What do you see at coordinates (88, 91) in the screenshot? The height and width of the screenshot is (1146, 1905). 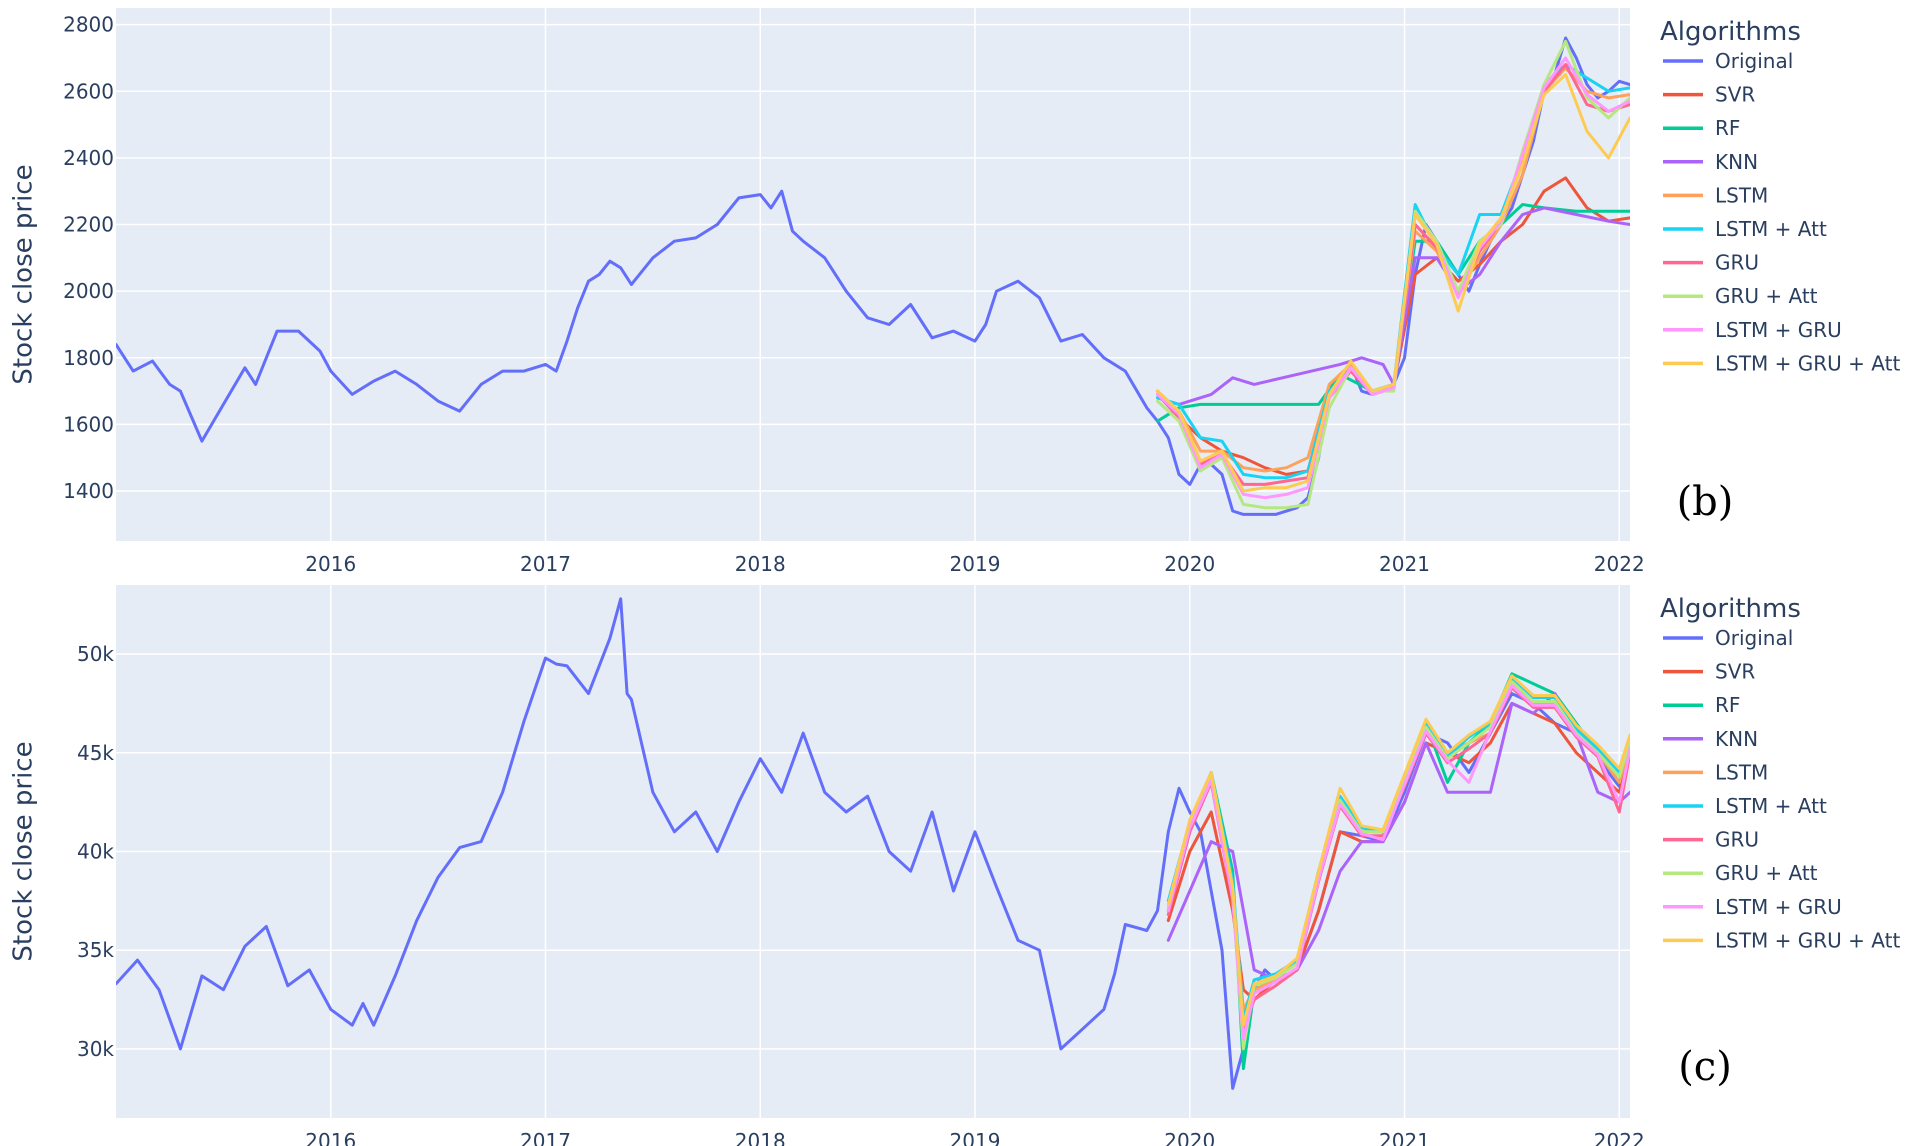 I see `y-tick-label: 2600` at bounding box center [88, 91].